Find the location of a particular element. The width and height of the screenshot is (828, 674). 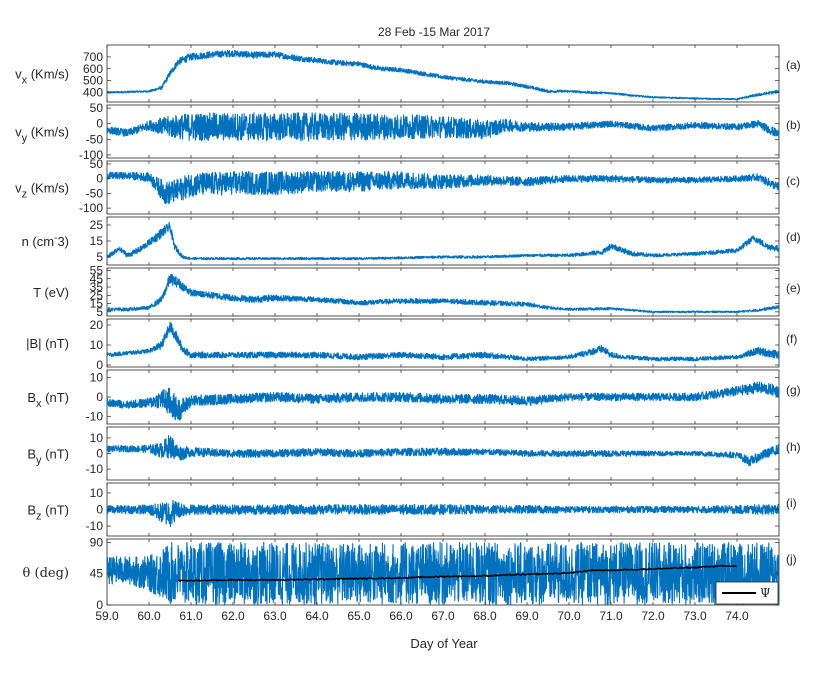

panel-j-ytick-label: 45 is located at coordinates (97, 574).